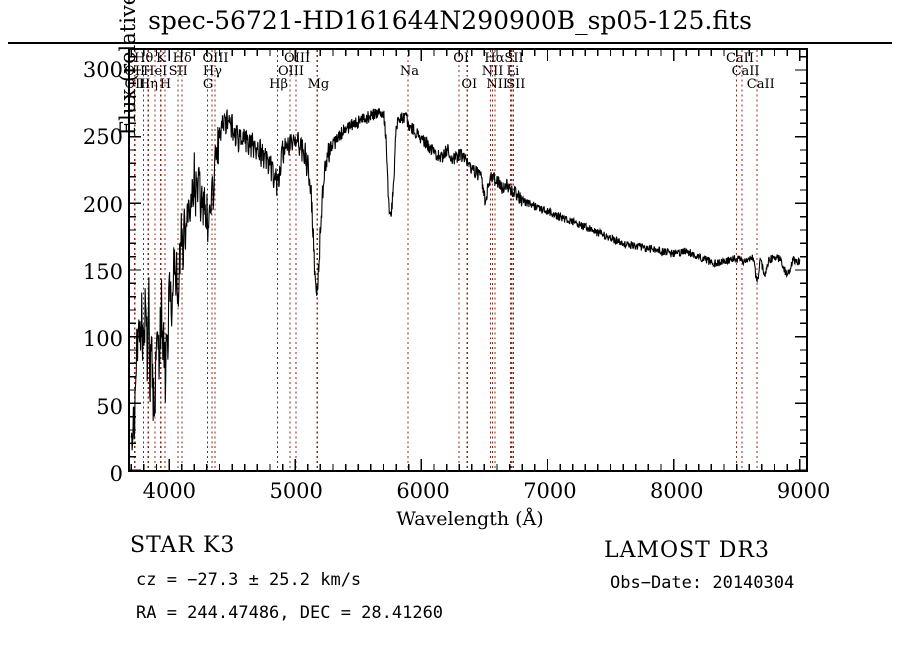 This screenshot has width=900, height=649. Describe the element at coordinates (165, 84) in the screenshot. I see `spectral-line-label: H` at that location.